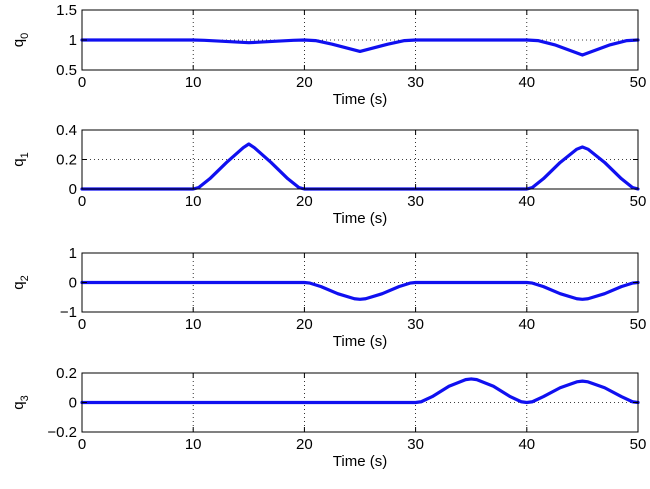 The image size is (650, 489). What do you see at coordinates (25, 155) in the screenshot?
I see `y-axis-label-subscript: 1` at bounding box center [25, 155].